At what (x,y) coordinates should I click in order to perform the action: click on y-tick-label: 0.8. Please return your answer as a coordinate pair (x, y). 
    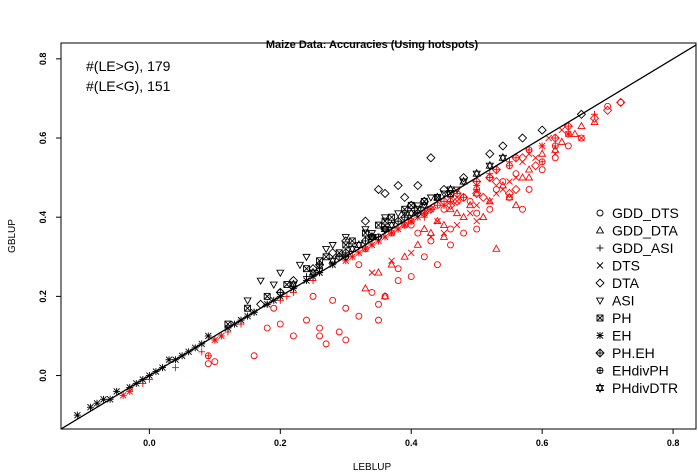
    Looking at the image, I should click on (43, 59).